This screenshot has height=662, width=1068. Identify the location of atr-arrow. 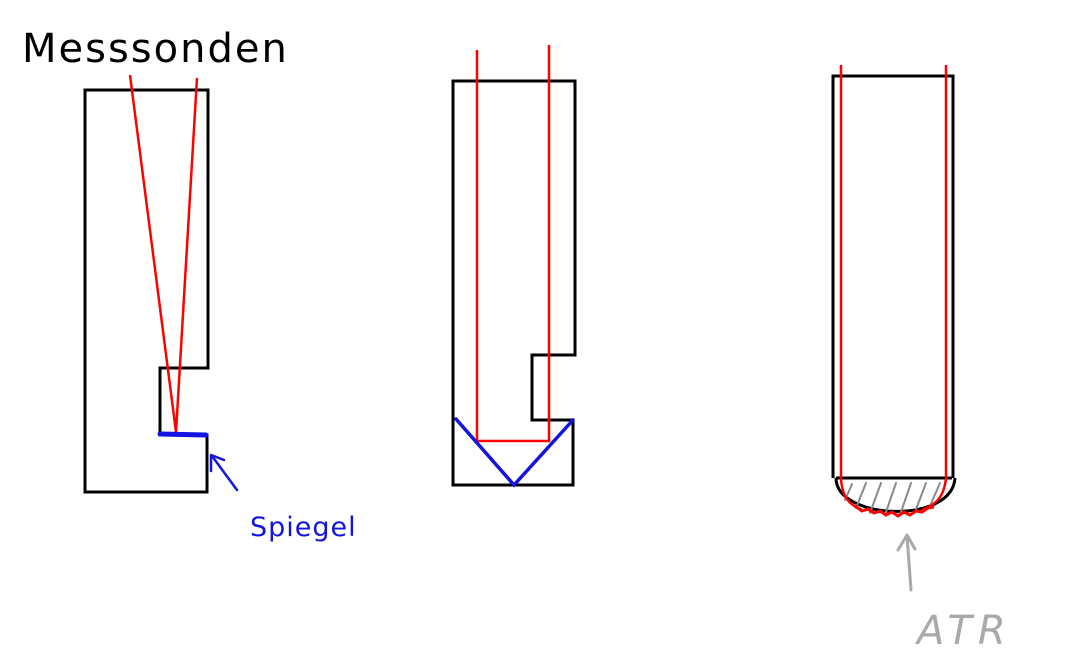
(906, 562).